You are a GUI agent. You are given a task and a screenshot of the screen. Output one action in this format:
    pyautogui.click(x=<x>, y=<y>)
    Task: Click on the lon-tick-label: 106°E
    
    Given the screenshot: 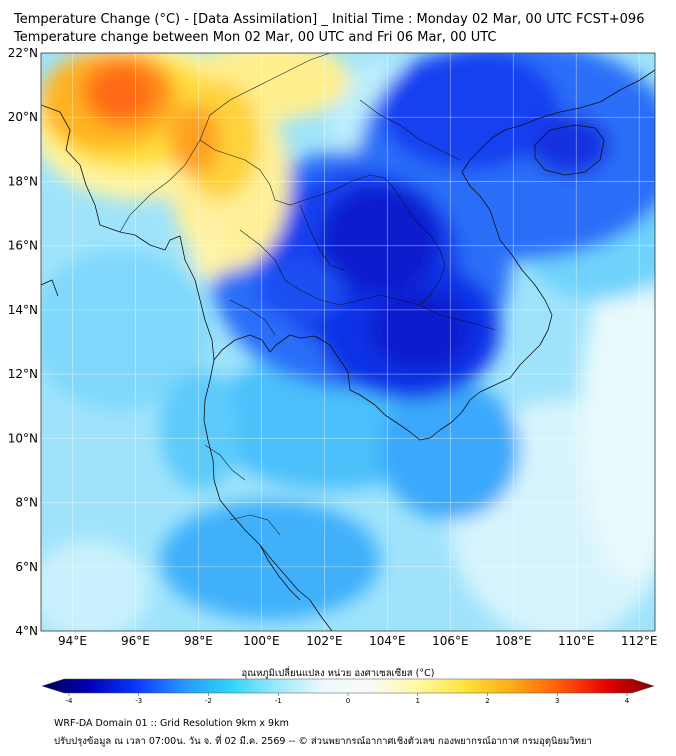 What is the action you would take?
    pyautogui.click(x=450, y=641)
    